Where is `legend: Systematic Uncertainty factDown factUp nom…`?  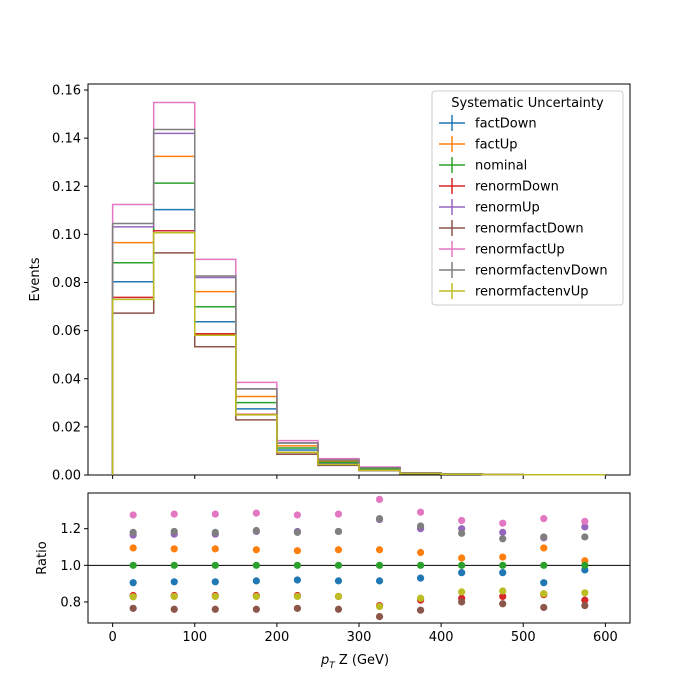 legend: Systematic Uncertainty factDown factUp nom… is located at coordinates (527, 198).